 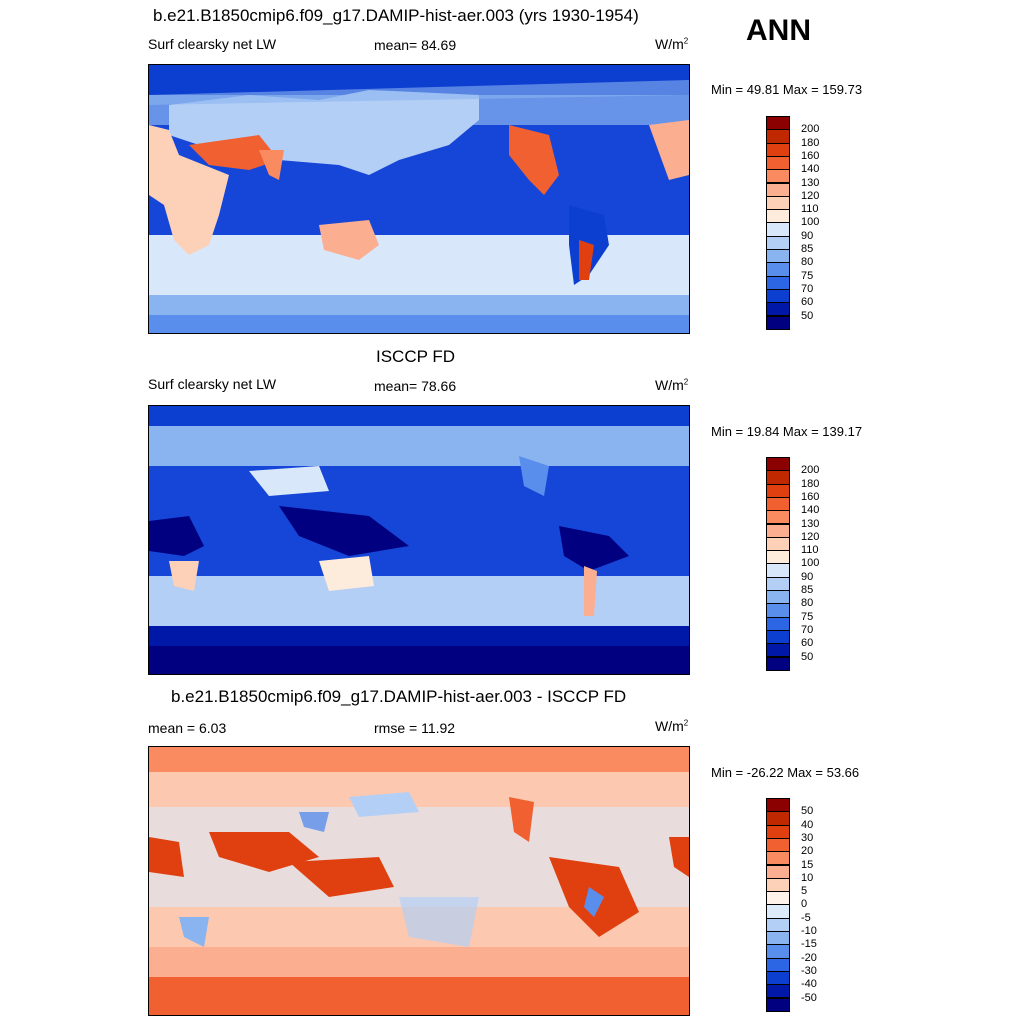 I want to click on min-max-label: Min = -26.22 Max = 53.66, so click(x=785, y=772).